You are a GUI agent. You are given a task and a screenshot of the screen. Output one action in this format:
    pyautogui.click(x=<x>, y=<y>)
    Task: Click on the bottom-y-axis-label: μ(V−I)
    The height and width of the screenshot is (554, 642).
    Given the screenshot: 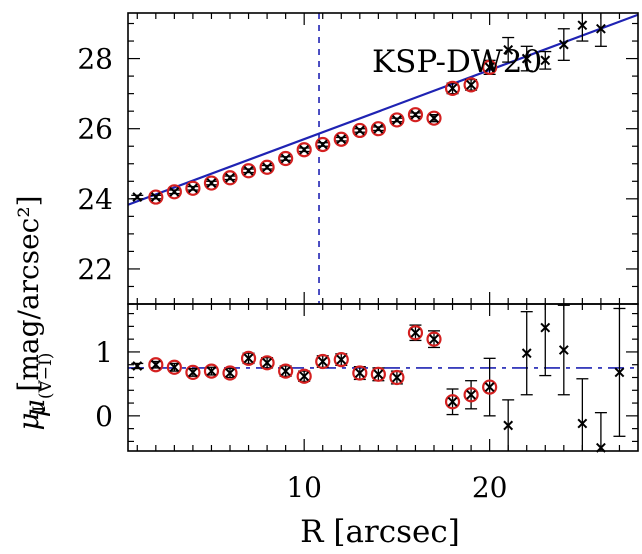 What is the action you would take?
    pyautogui.click(x=37, y=385)
    